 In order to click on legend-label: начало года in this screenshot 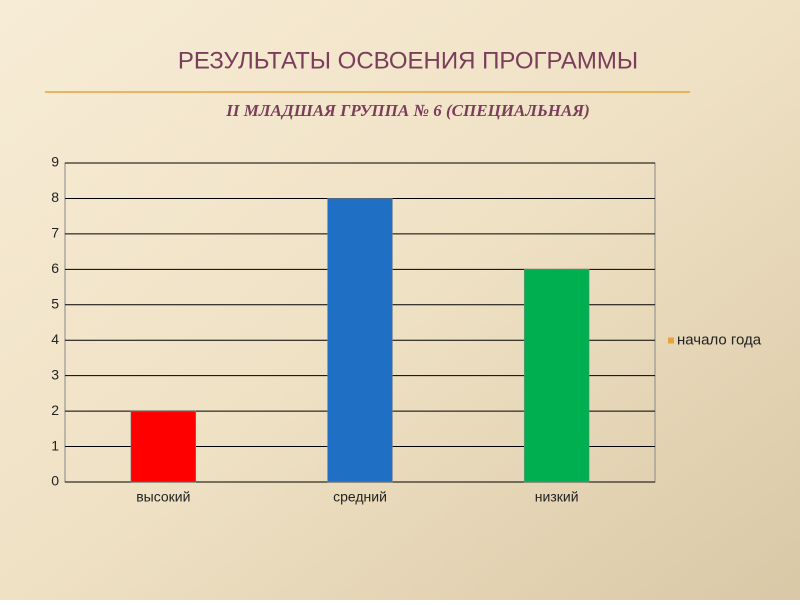, I will do `click(719, 339)`.